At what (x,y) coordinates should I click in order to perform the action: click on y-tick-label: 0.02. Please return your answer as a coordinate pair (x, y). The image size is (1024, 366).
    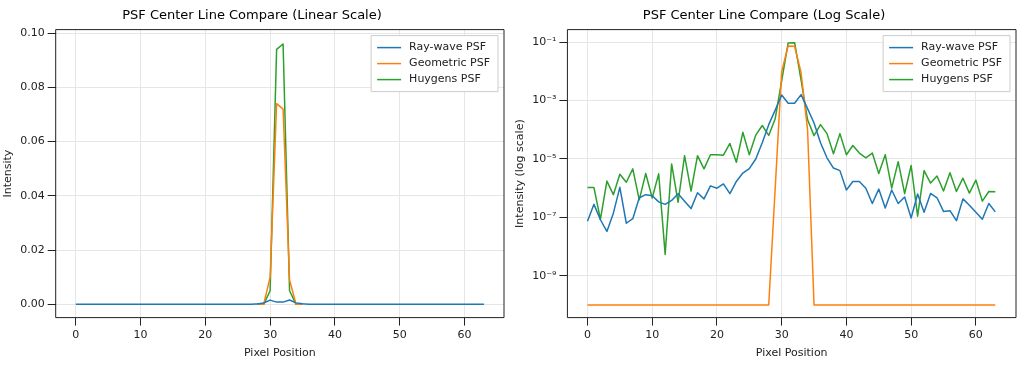
    Looking at the image, I should click on (32, 249).